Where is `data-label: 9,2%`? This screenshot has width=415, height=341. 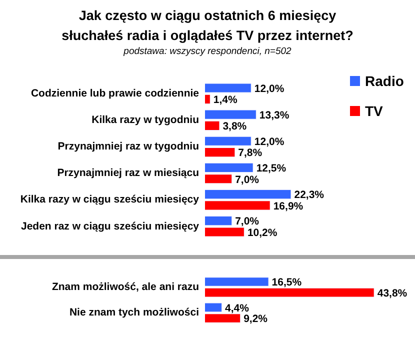
data-label: 9,2% is located at coordinates (256, 319).